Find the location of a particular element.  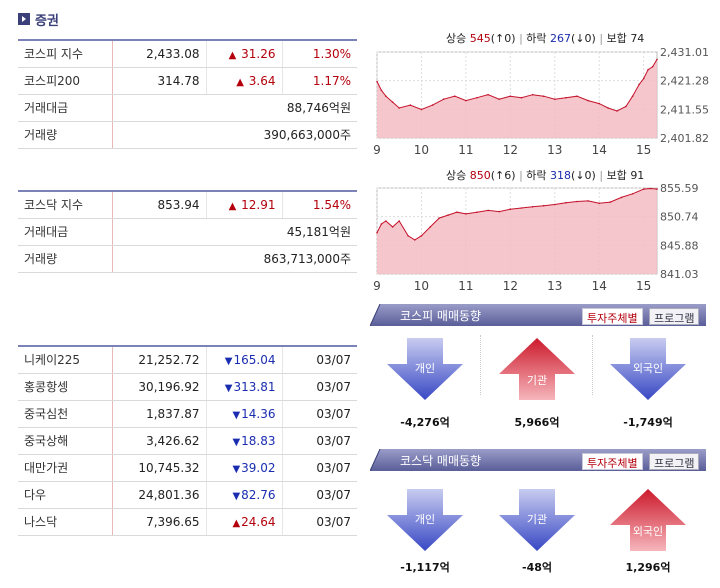

table-row: 거래대금 45,181억원 is located at coordinates (187, 232).